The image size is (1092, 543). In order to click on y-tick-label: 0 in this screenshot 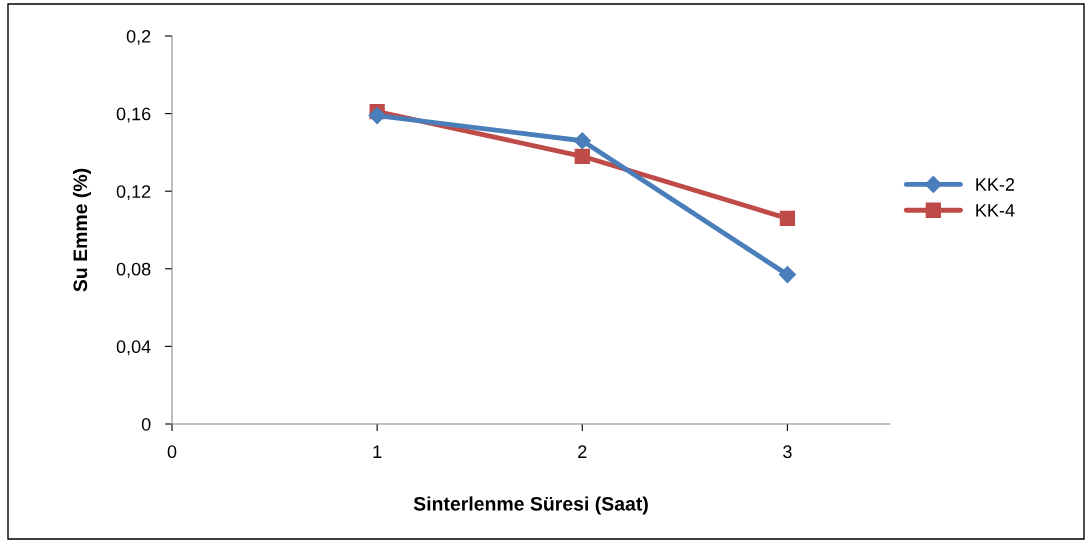, I will do `click(146, 424)`.